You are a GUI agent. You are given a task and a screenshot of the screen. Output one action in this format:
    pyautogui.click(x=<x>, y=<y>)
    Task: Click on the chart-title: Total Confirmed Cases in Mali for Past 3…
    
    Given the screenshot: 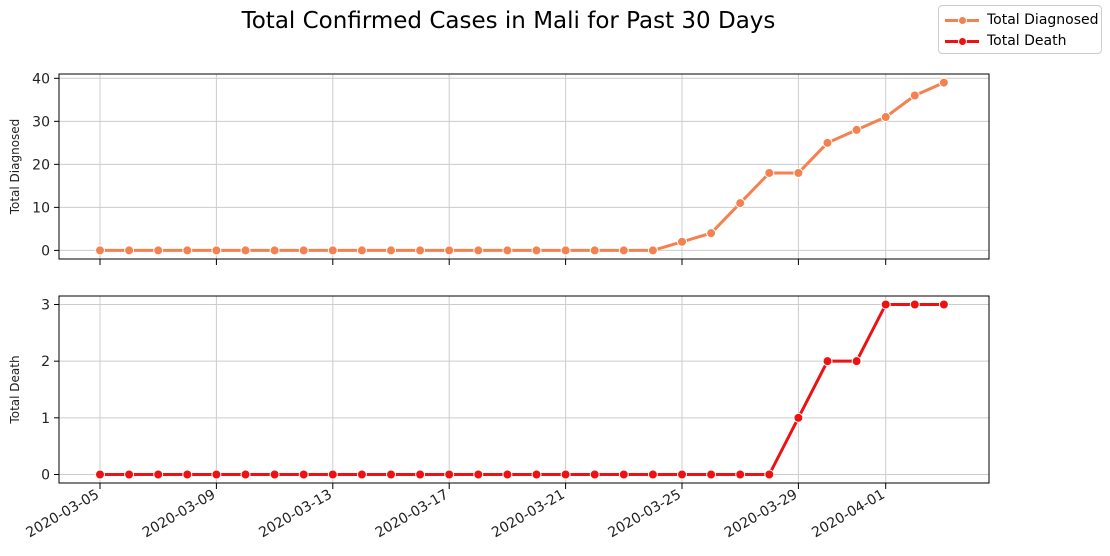 What is the action you would take?
    pyautogui.click(x=508, y=21)
    